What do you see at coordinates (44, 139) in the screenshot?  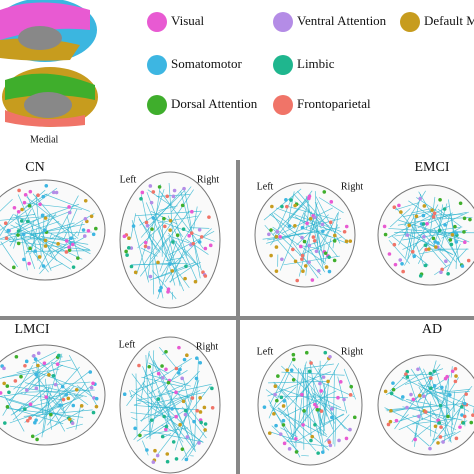 I see `view-label: Medial` at bounding box center [44, 139].